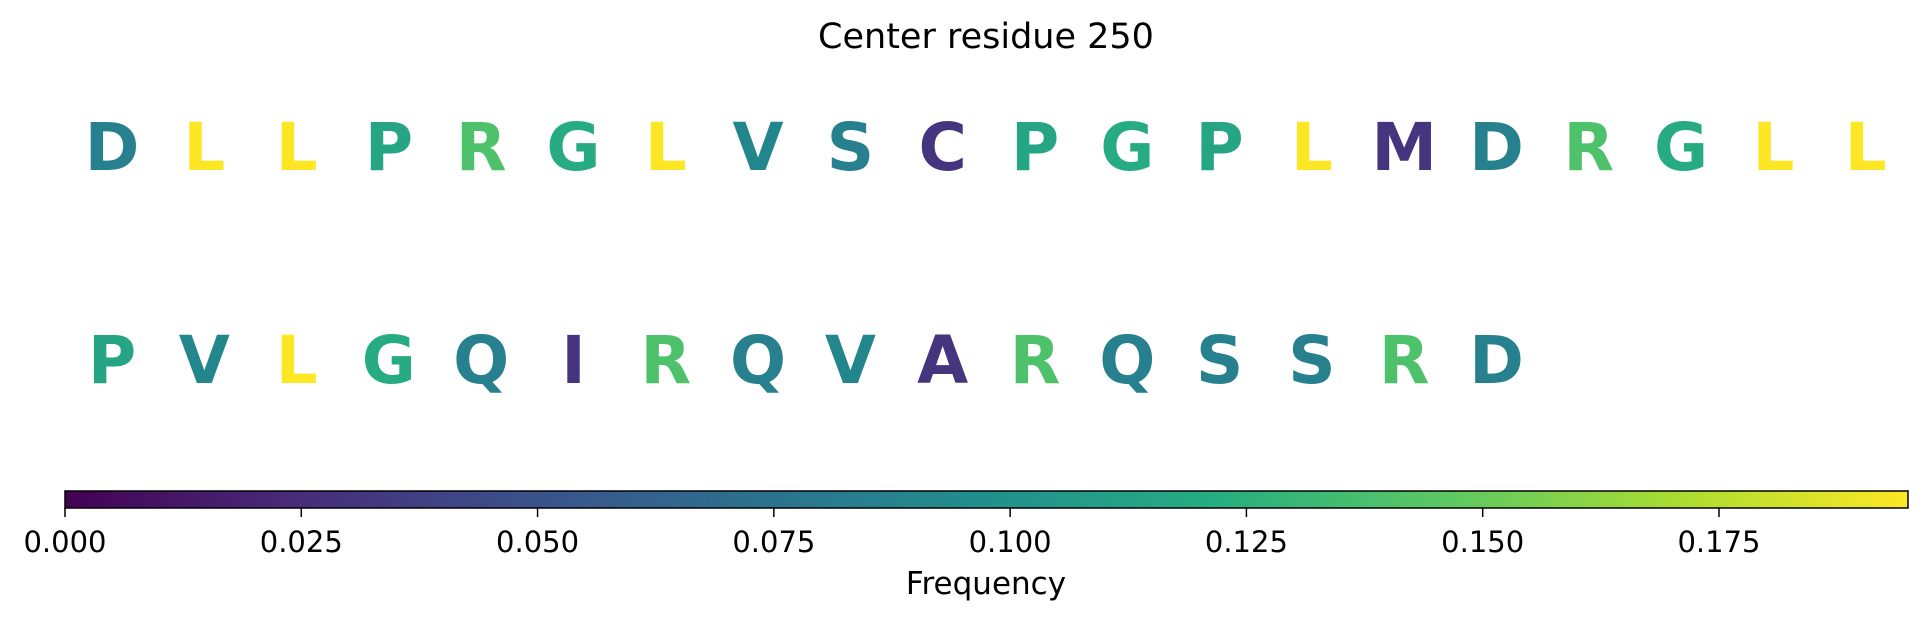  I want to click on colorbar-gradient, so click(986, 499).